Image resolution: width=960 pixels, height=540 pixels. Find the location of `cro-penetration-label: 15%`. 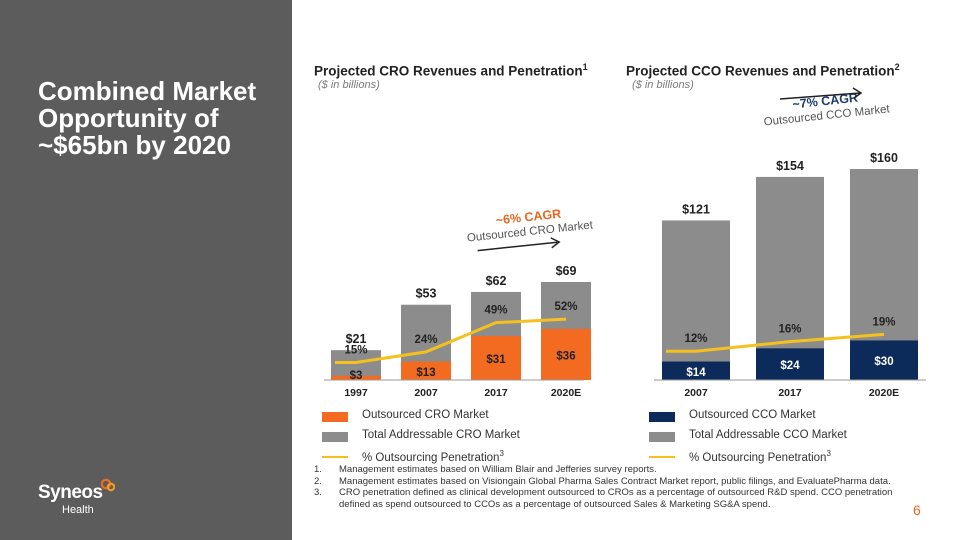

cro-penetration-label: 15% is located at coordinates (355, 350).